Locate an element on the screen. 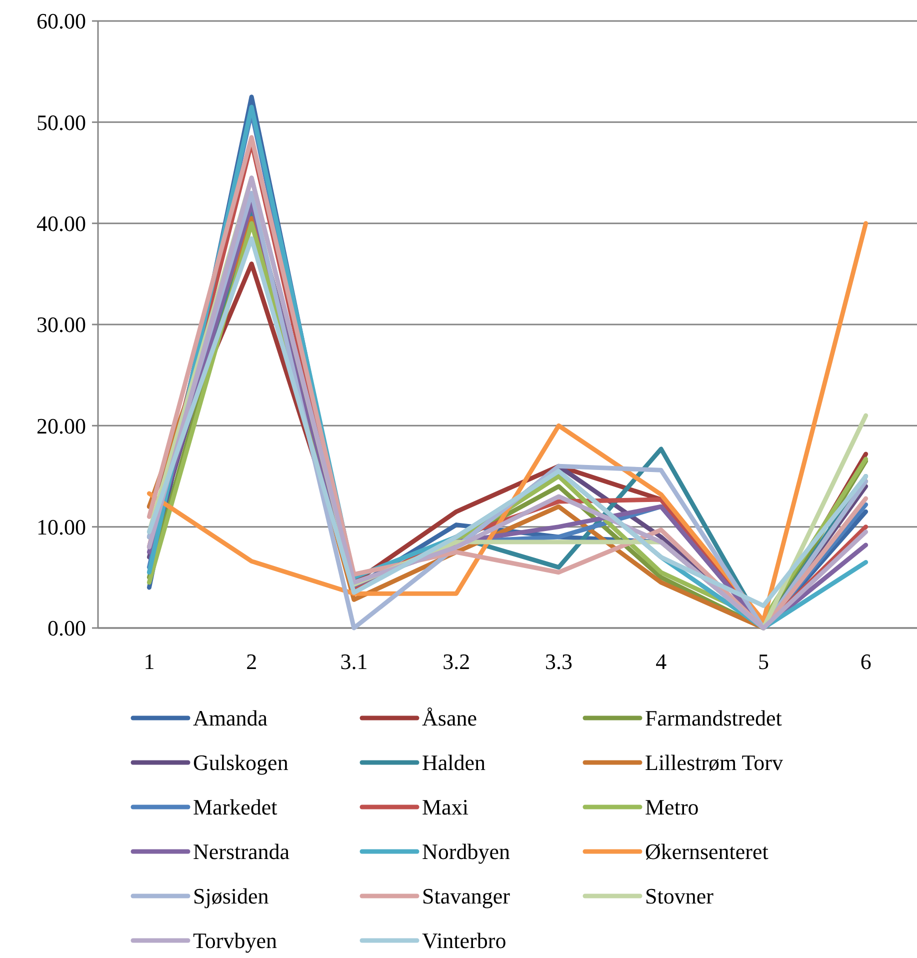  y-tick-label: 60.00 is located at coordinates (61, 21).